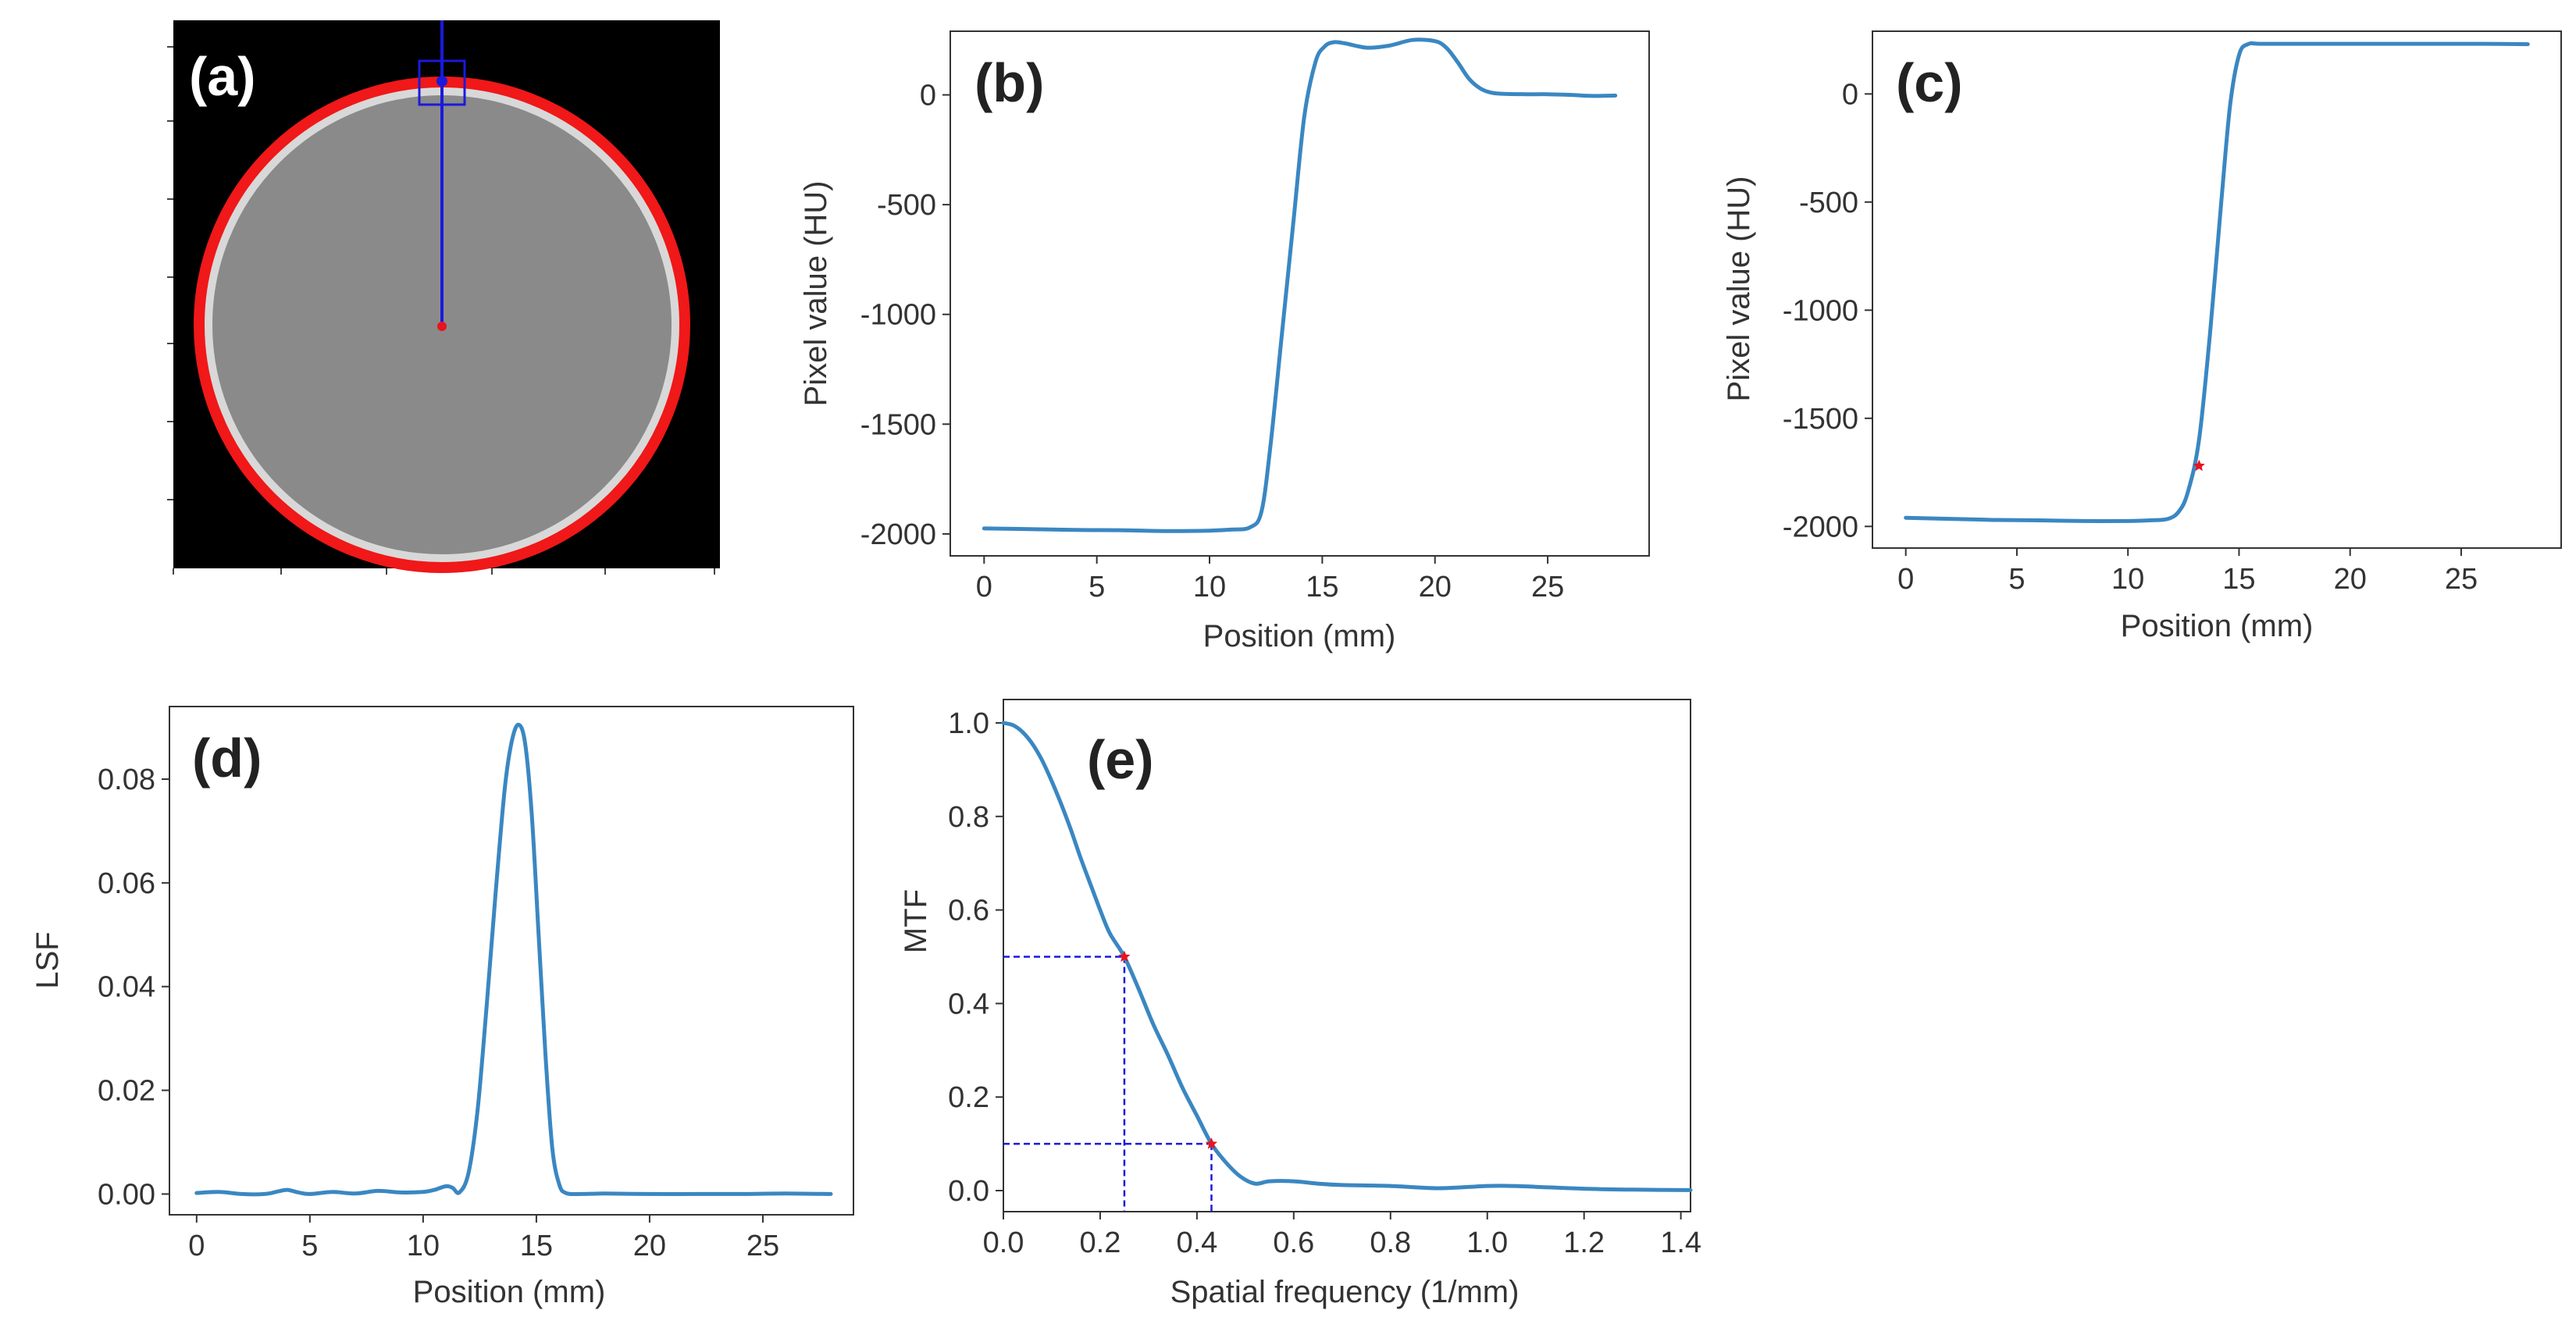  What do you see at coordinates (1299, 636) in the screenshot?
I see `x-axis-label-b: Position (mm)` at bounding box center [1299, 636].